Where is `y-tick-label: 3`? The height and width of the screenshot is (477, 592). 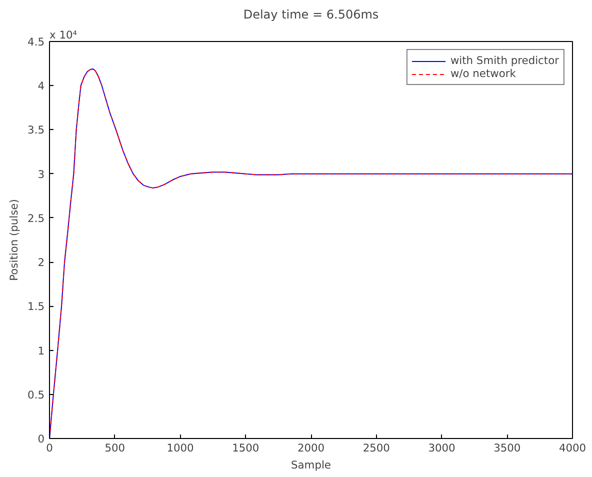 y-tick-label: 3 is located at coordinates (41, 174).